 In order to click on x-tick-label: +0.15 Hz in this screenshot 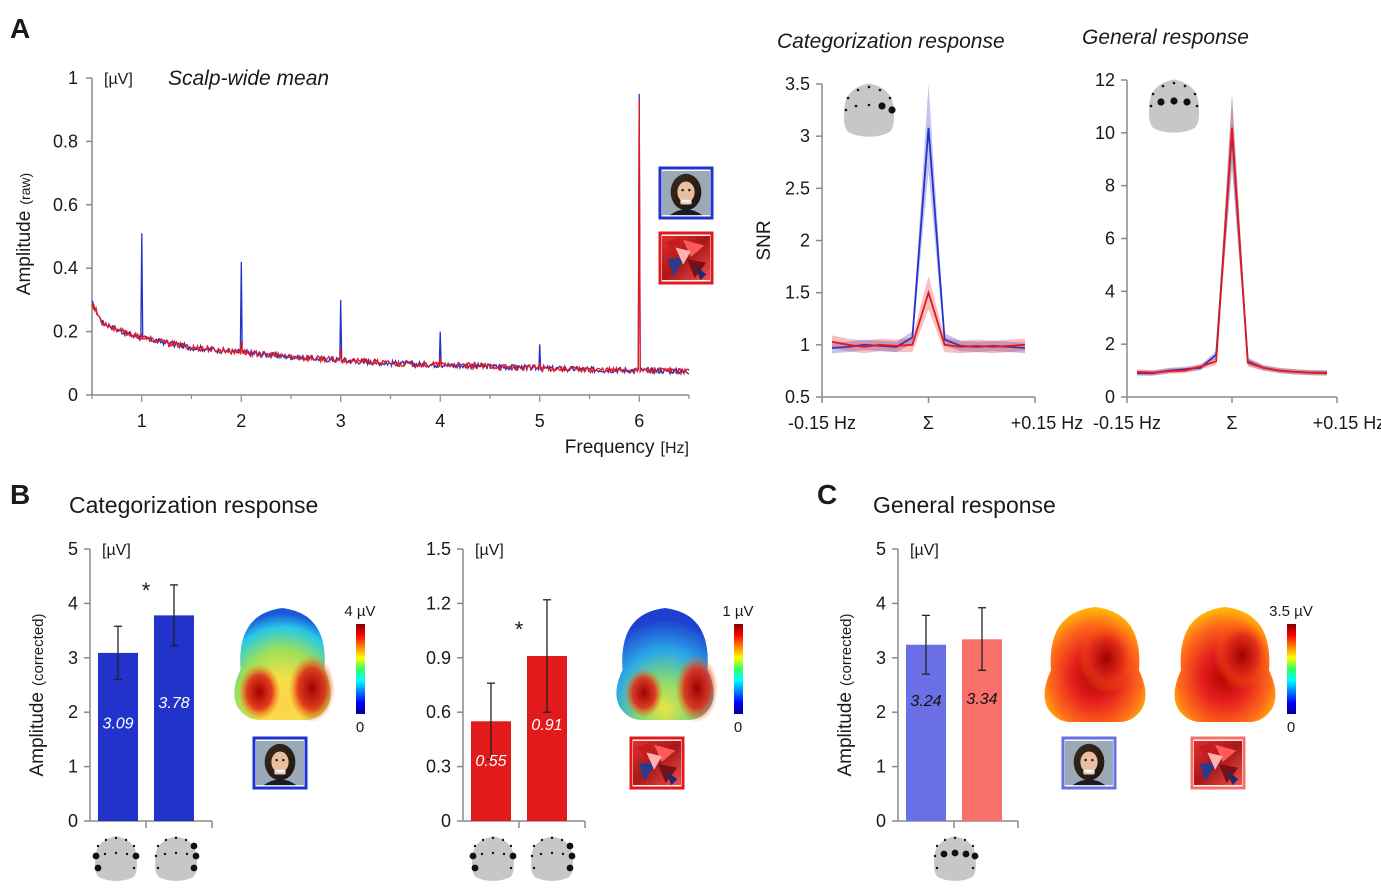, I will do `click(1347, 423)`.